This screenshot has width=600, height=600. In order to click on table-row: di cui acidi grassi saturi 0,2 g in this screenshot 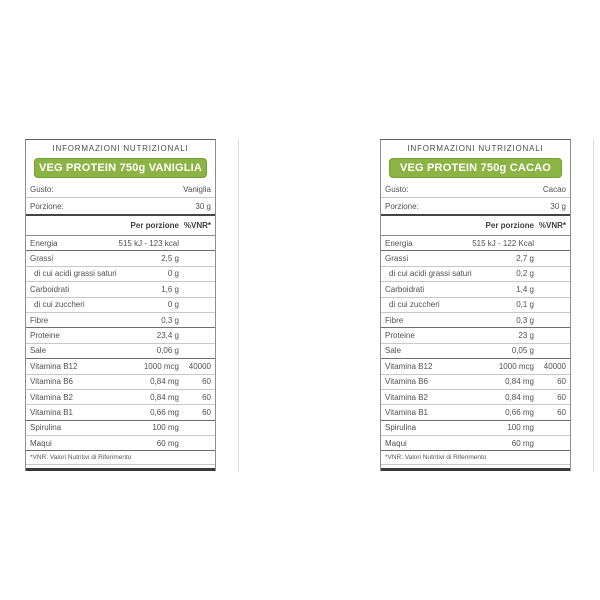, I will do `click(475, 275)`.